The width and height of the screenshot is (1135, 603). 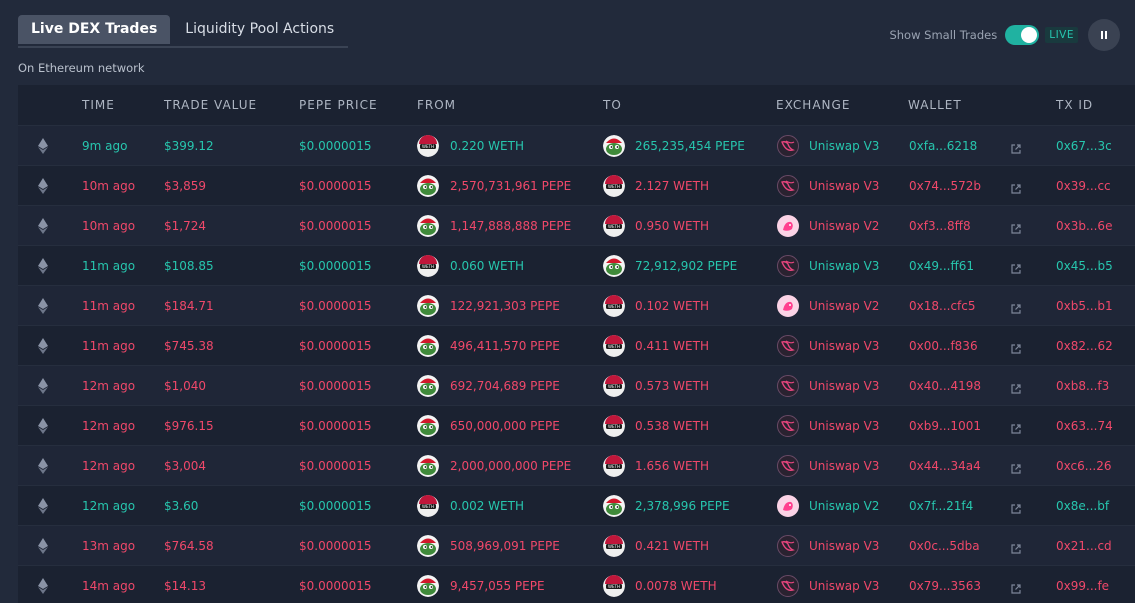 What do you see at coordinates (185, 186) in the screenshot?
I see `trade-value: $3,859` at bounding box center [185, 186].